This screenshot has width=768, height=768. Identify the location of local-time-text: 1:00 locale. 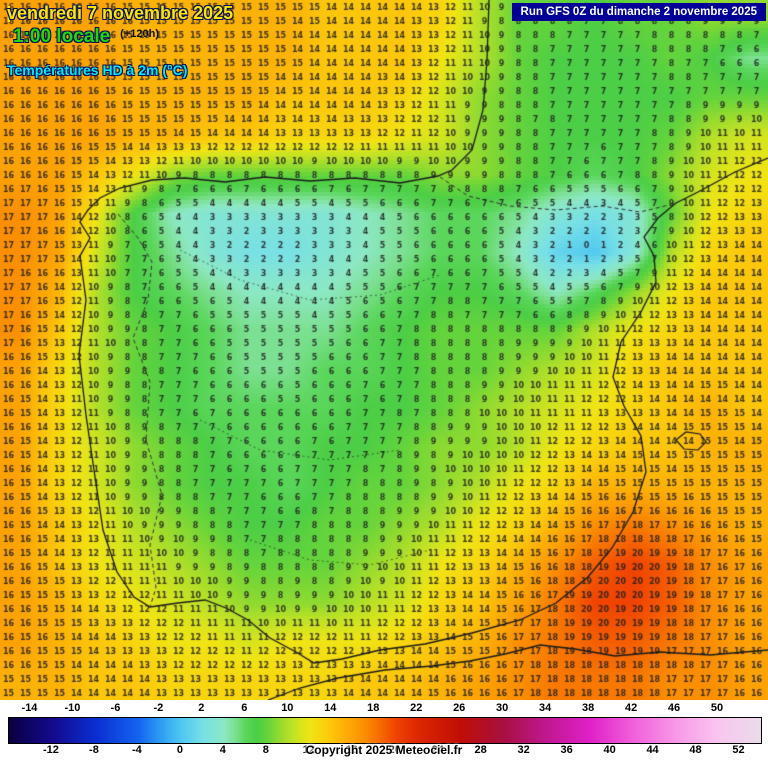
(62, 36).